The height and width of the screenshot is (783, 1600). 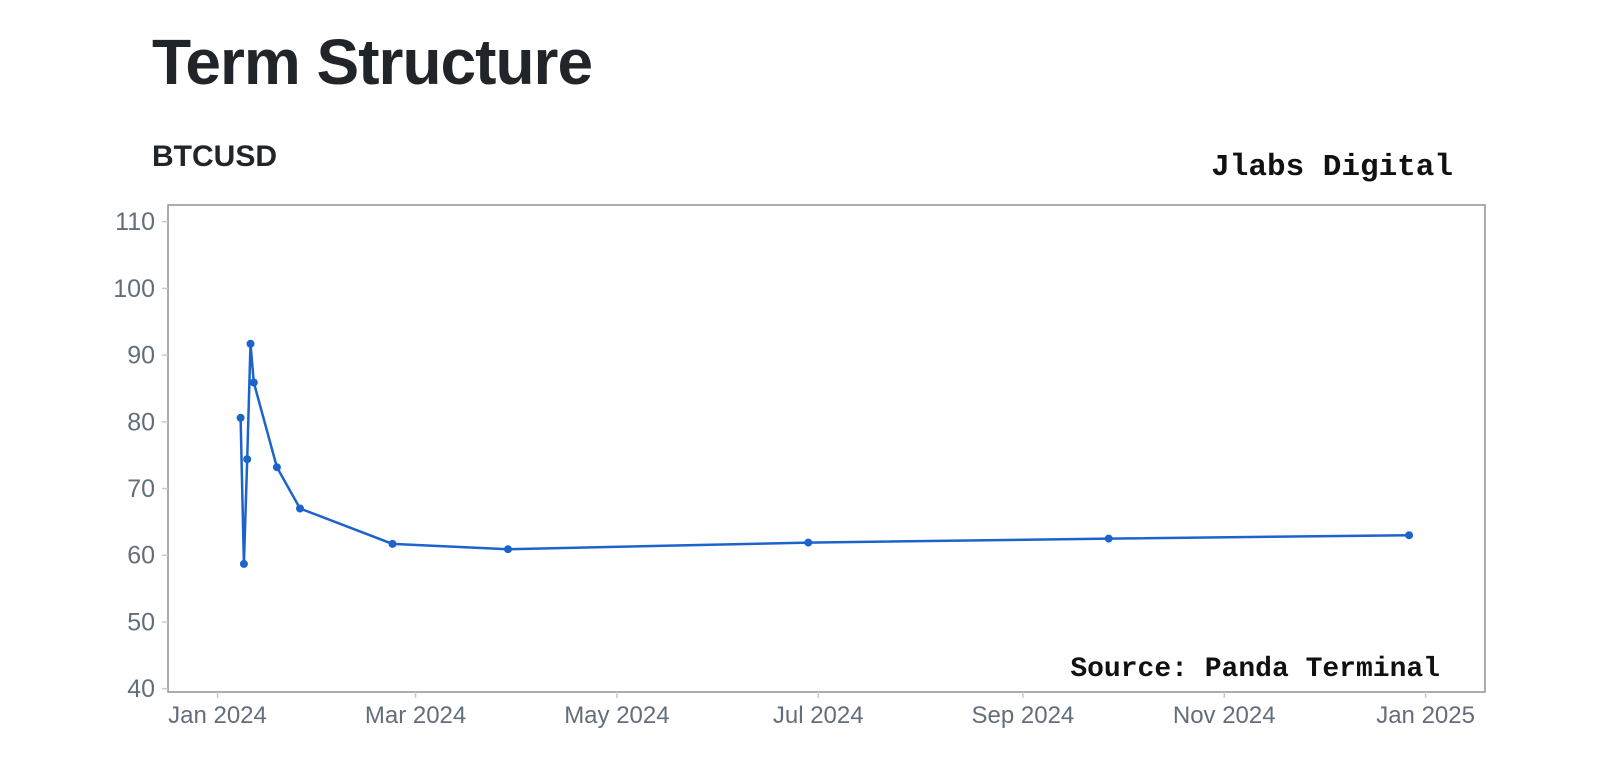 What do you see at coordinates (141, 356) in the screenshot?
I see `y-tick-label: 90` at bounding box center [141, 356].